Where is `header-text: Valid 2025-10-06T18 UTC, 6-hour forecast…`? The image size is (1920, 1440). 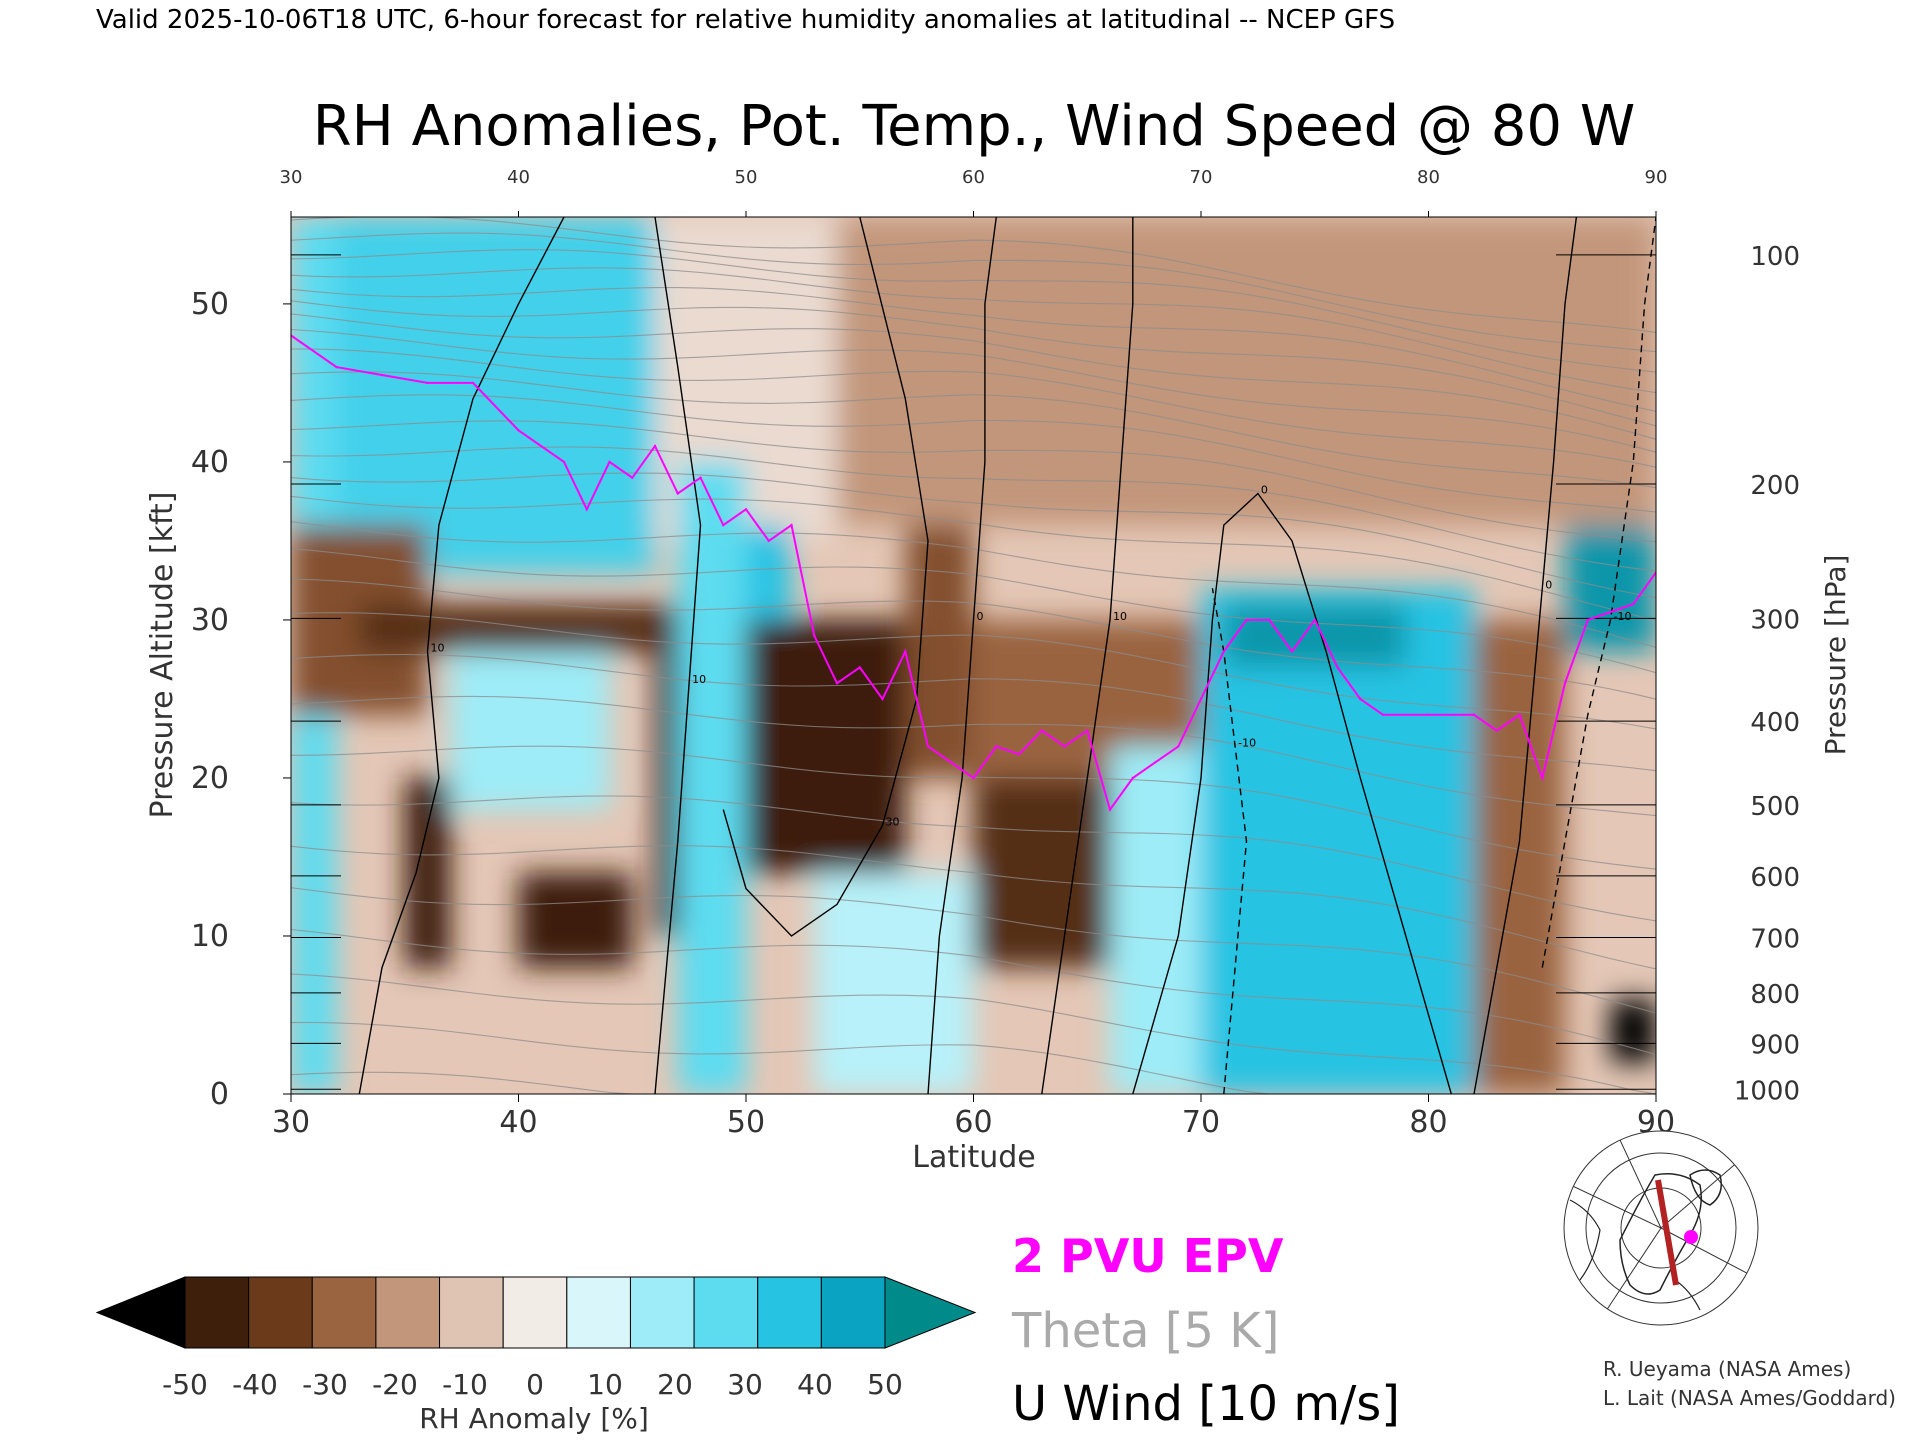 header-text: Valid 2025-10-06T18 UTC, 6-hour forecast… is located at coordinates (745, 20).